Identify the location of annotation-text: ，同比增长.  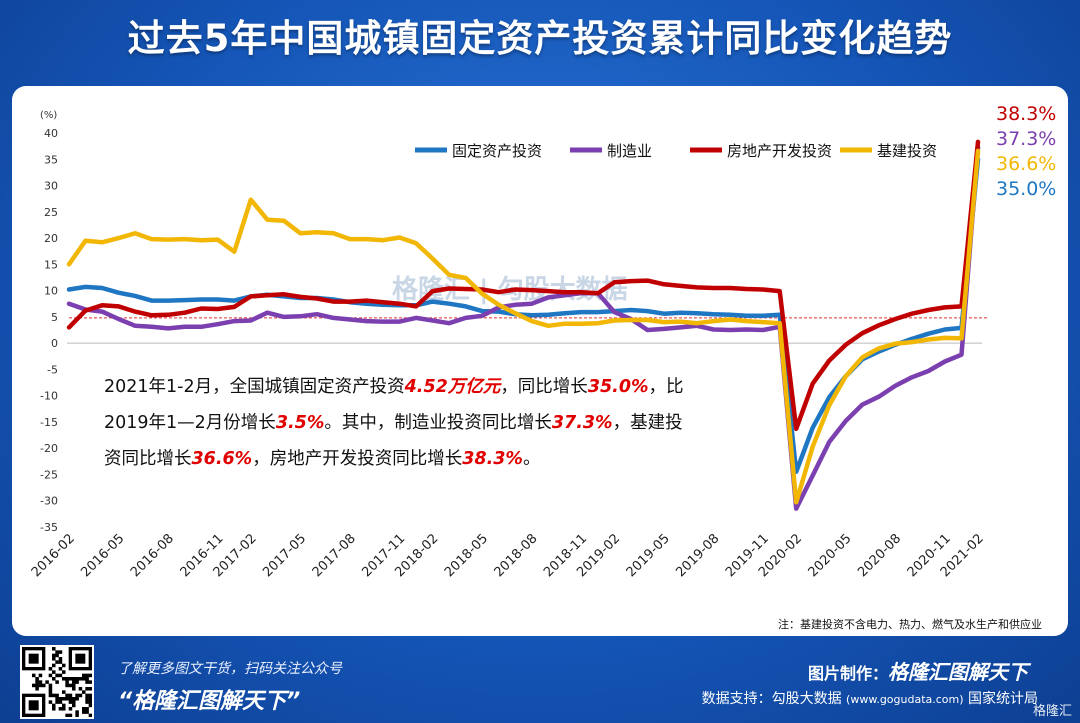
(544, 387).